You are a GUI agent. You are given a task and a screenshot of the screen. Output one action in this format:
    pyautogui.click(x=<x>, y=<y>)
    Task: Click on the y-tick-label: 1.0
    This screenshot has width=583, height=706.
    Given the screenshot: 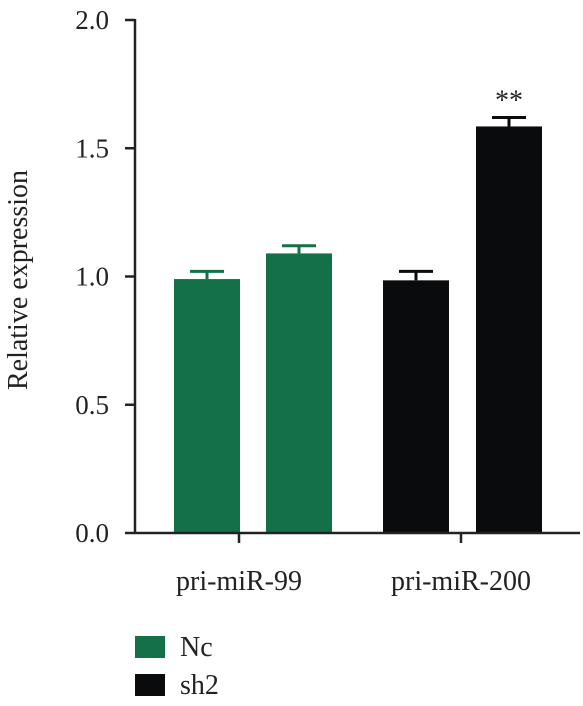 What is the action you would take?
    pyautogui.click(x=92, y=277)
    